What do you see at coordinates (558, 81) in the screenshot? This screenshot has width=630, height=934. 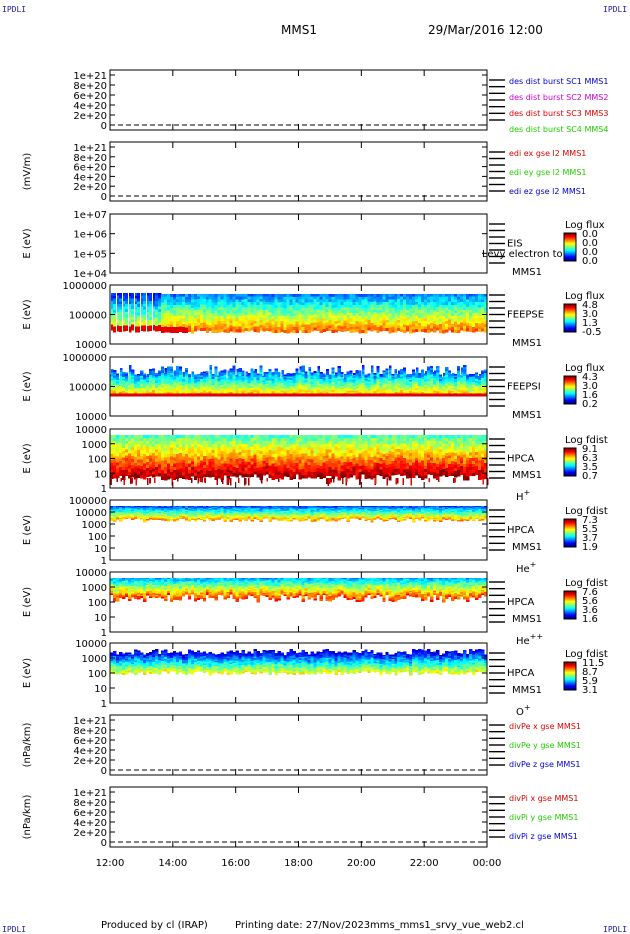 I see `legend-entry: des dist burst SC1 MMS1` at bounding box center [558, 81].